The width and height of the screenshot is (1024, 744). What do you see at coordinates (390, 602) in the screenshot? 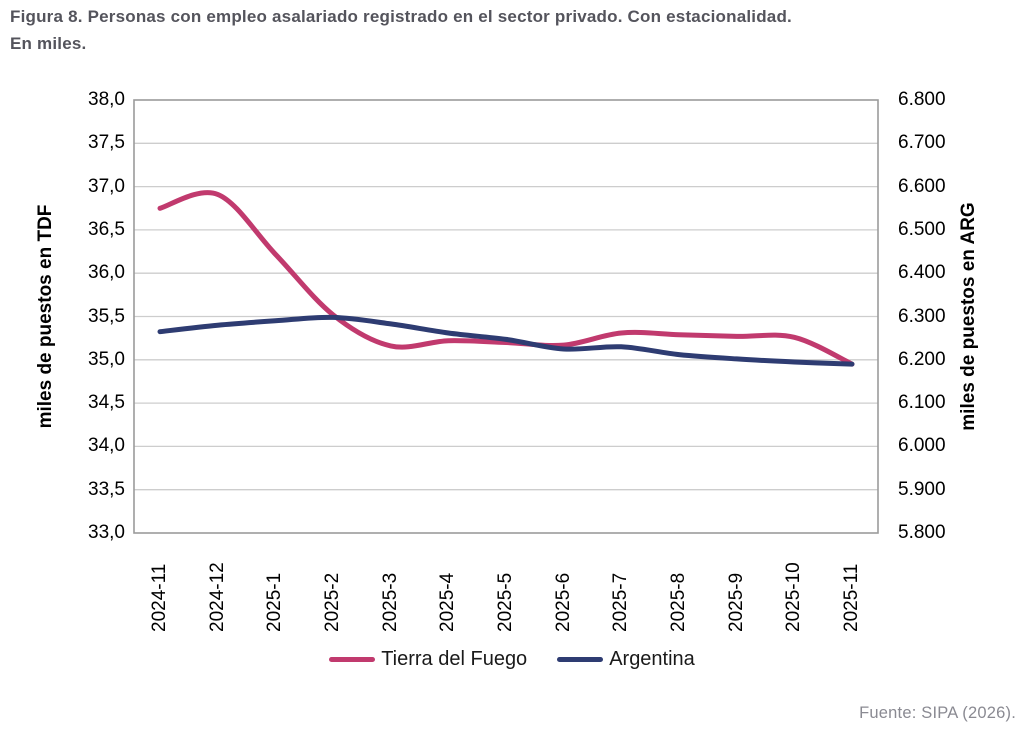
I see `x-axis-tick: 2025-3` at bounding box center [390, 602].